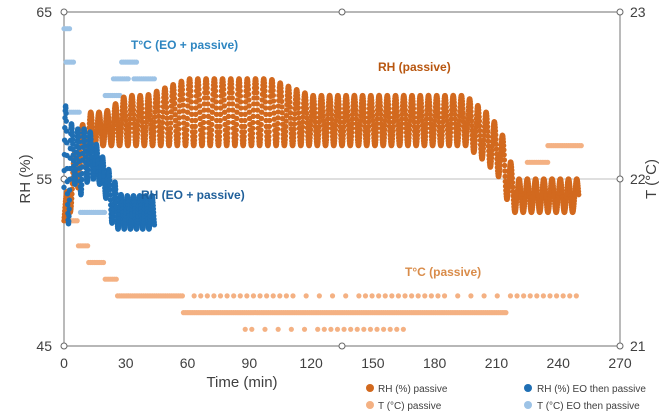 The height and width of the screenshot is (413, 664). What do you see at coordinates (44, 346) in the screenshot?
I see `y-left-tick-label: 45` at bounding box center [44, 346].